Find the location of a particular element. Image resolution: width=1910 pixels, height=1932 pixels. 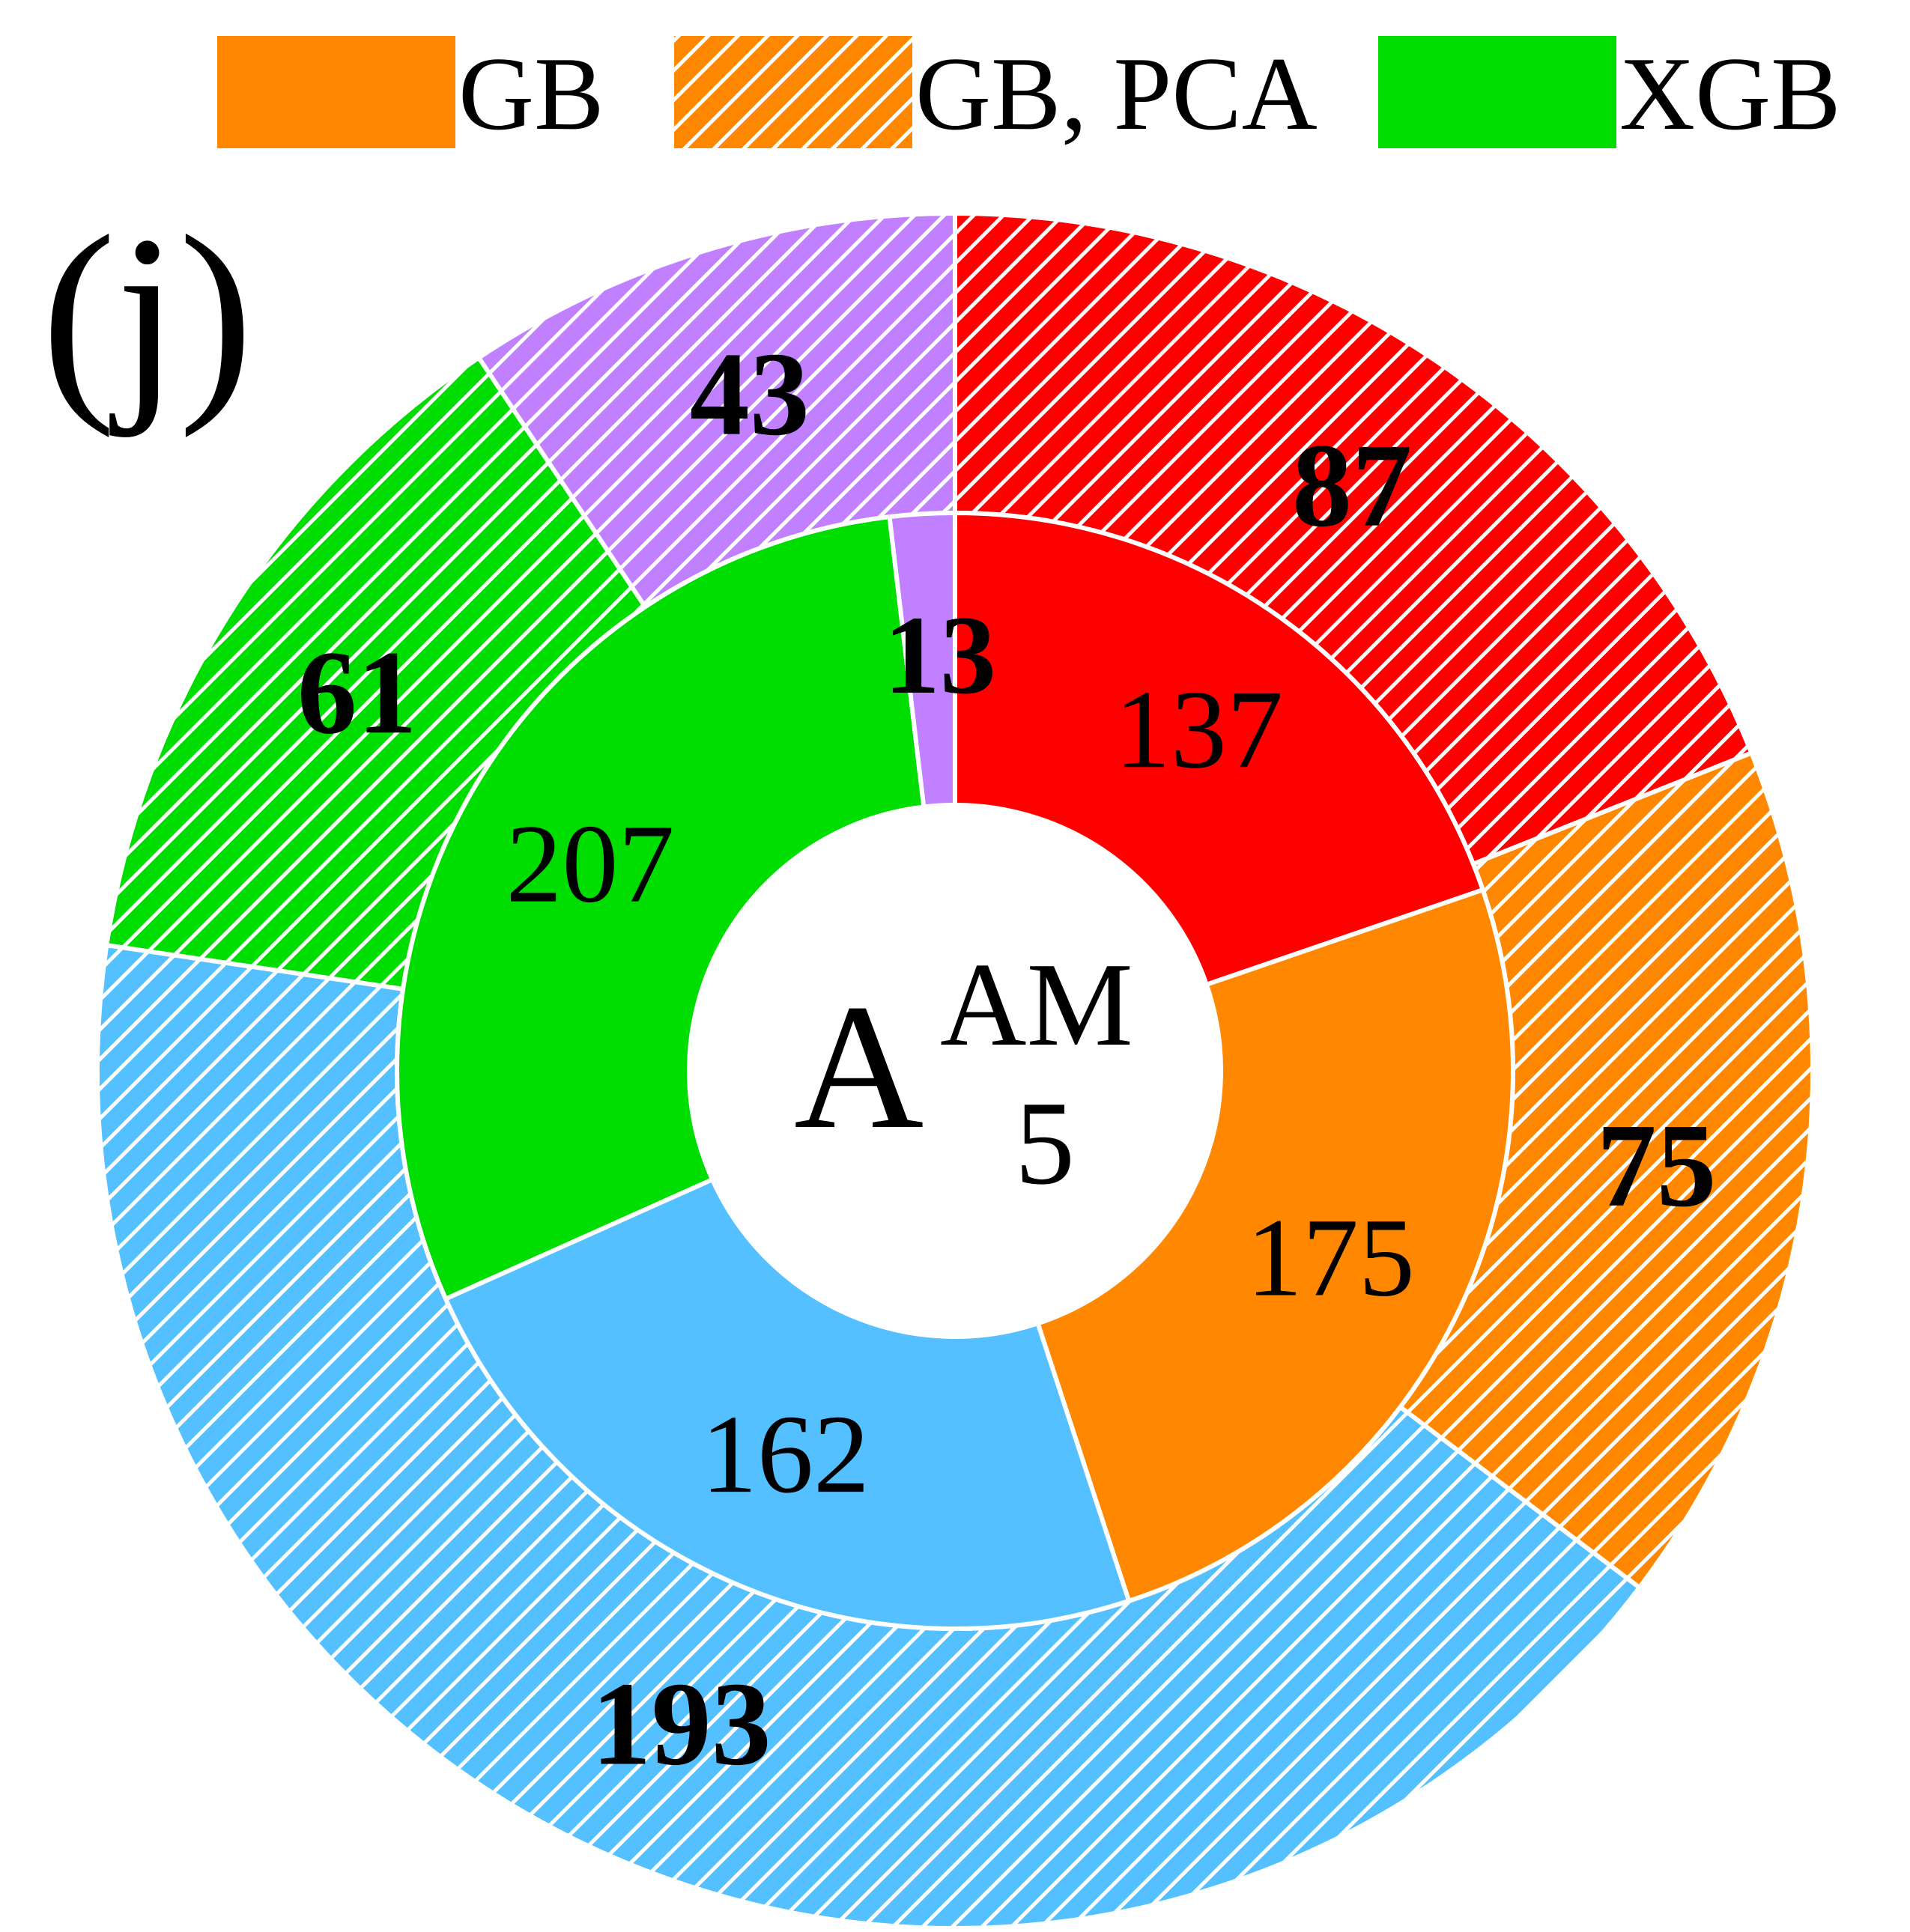

outer-slice-label-193: 193 is located at coordinates (681, 1723).